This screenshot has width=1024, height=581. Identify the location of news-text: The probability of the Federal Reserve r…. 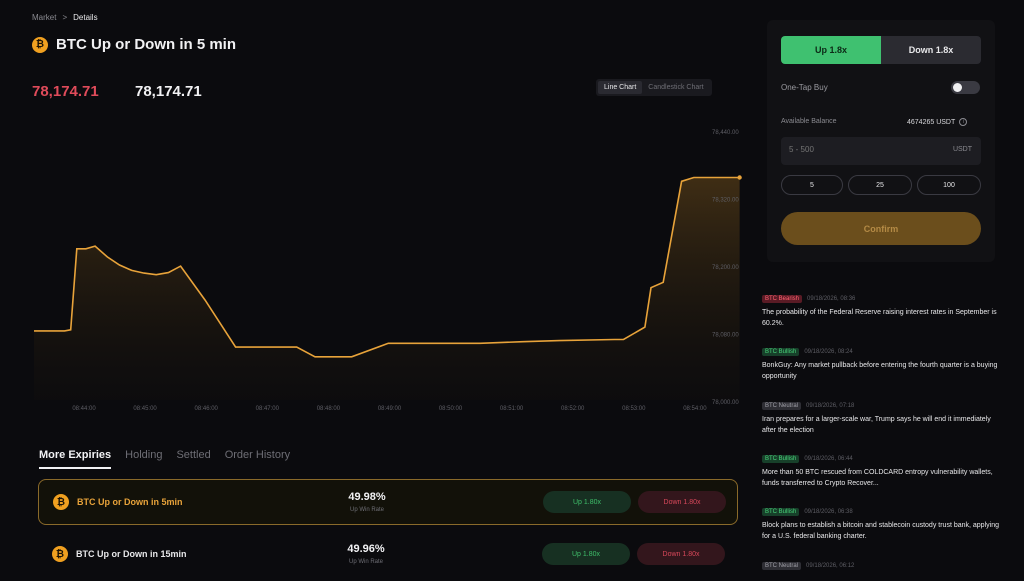
(879, 318).